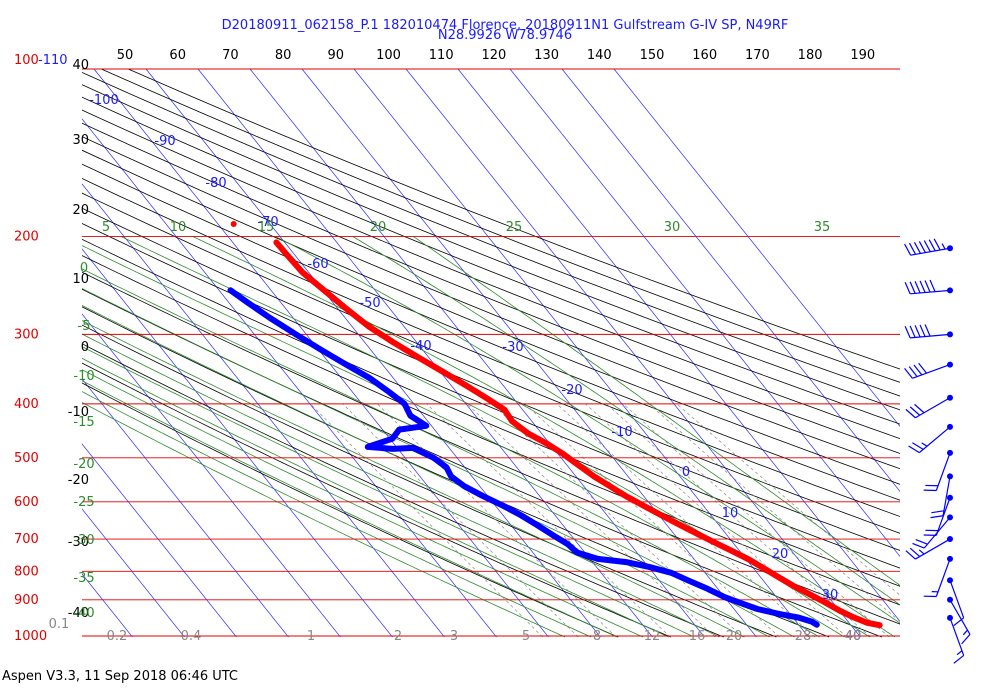  I want to click on mixing-ratio-label: 2, so click(398, 636).